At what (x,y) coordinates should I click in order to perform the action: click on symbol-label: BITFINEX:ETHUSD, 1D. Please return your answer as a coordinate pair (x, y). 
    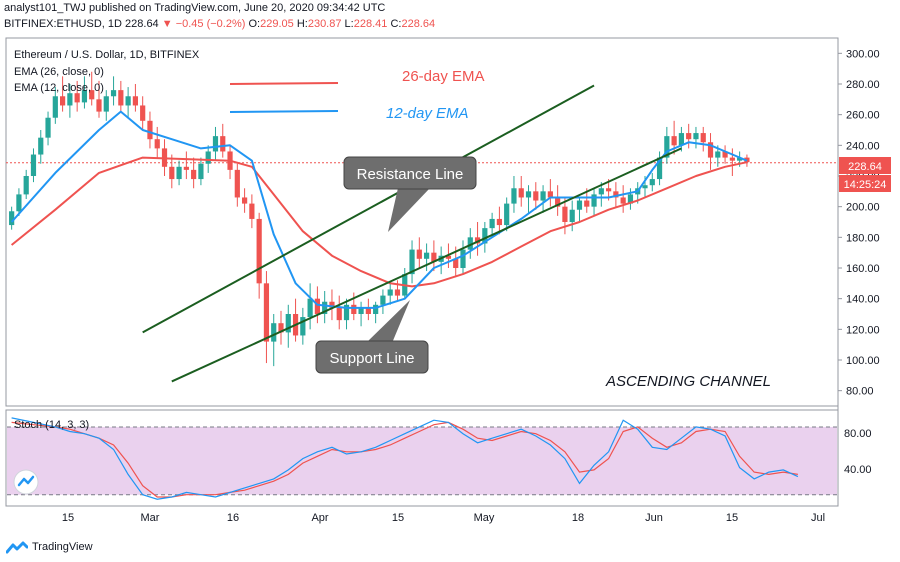
    Looking at the image, I should click on (63, 24).